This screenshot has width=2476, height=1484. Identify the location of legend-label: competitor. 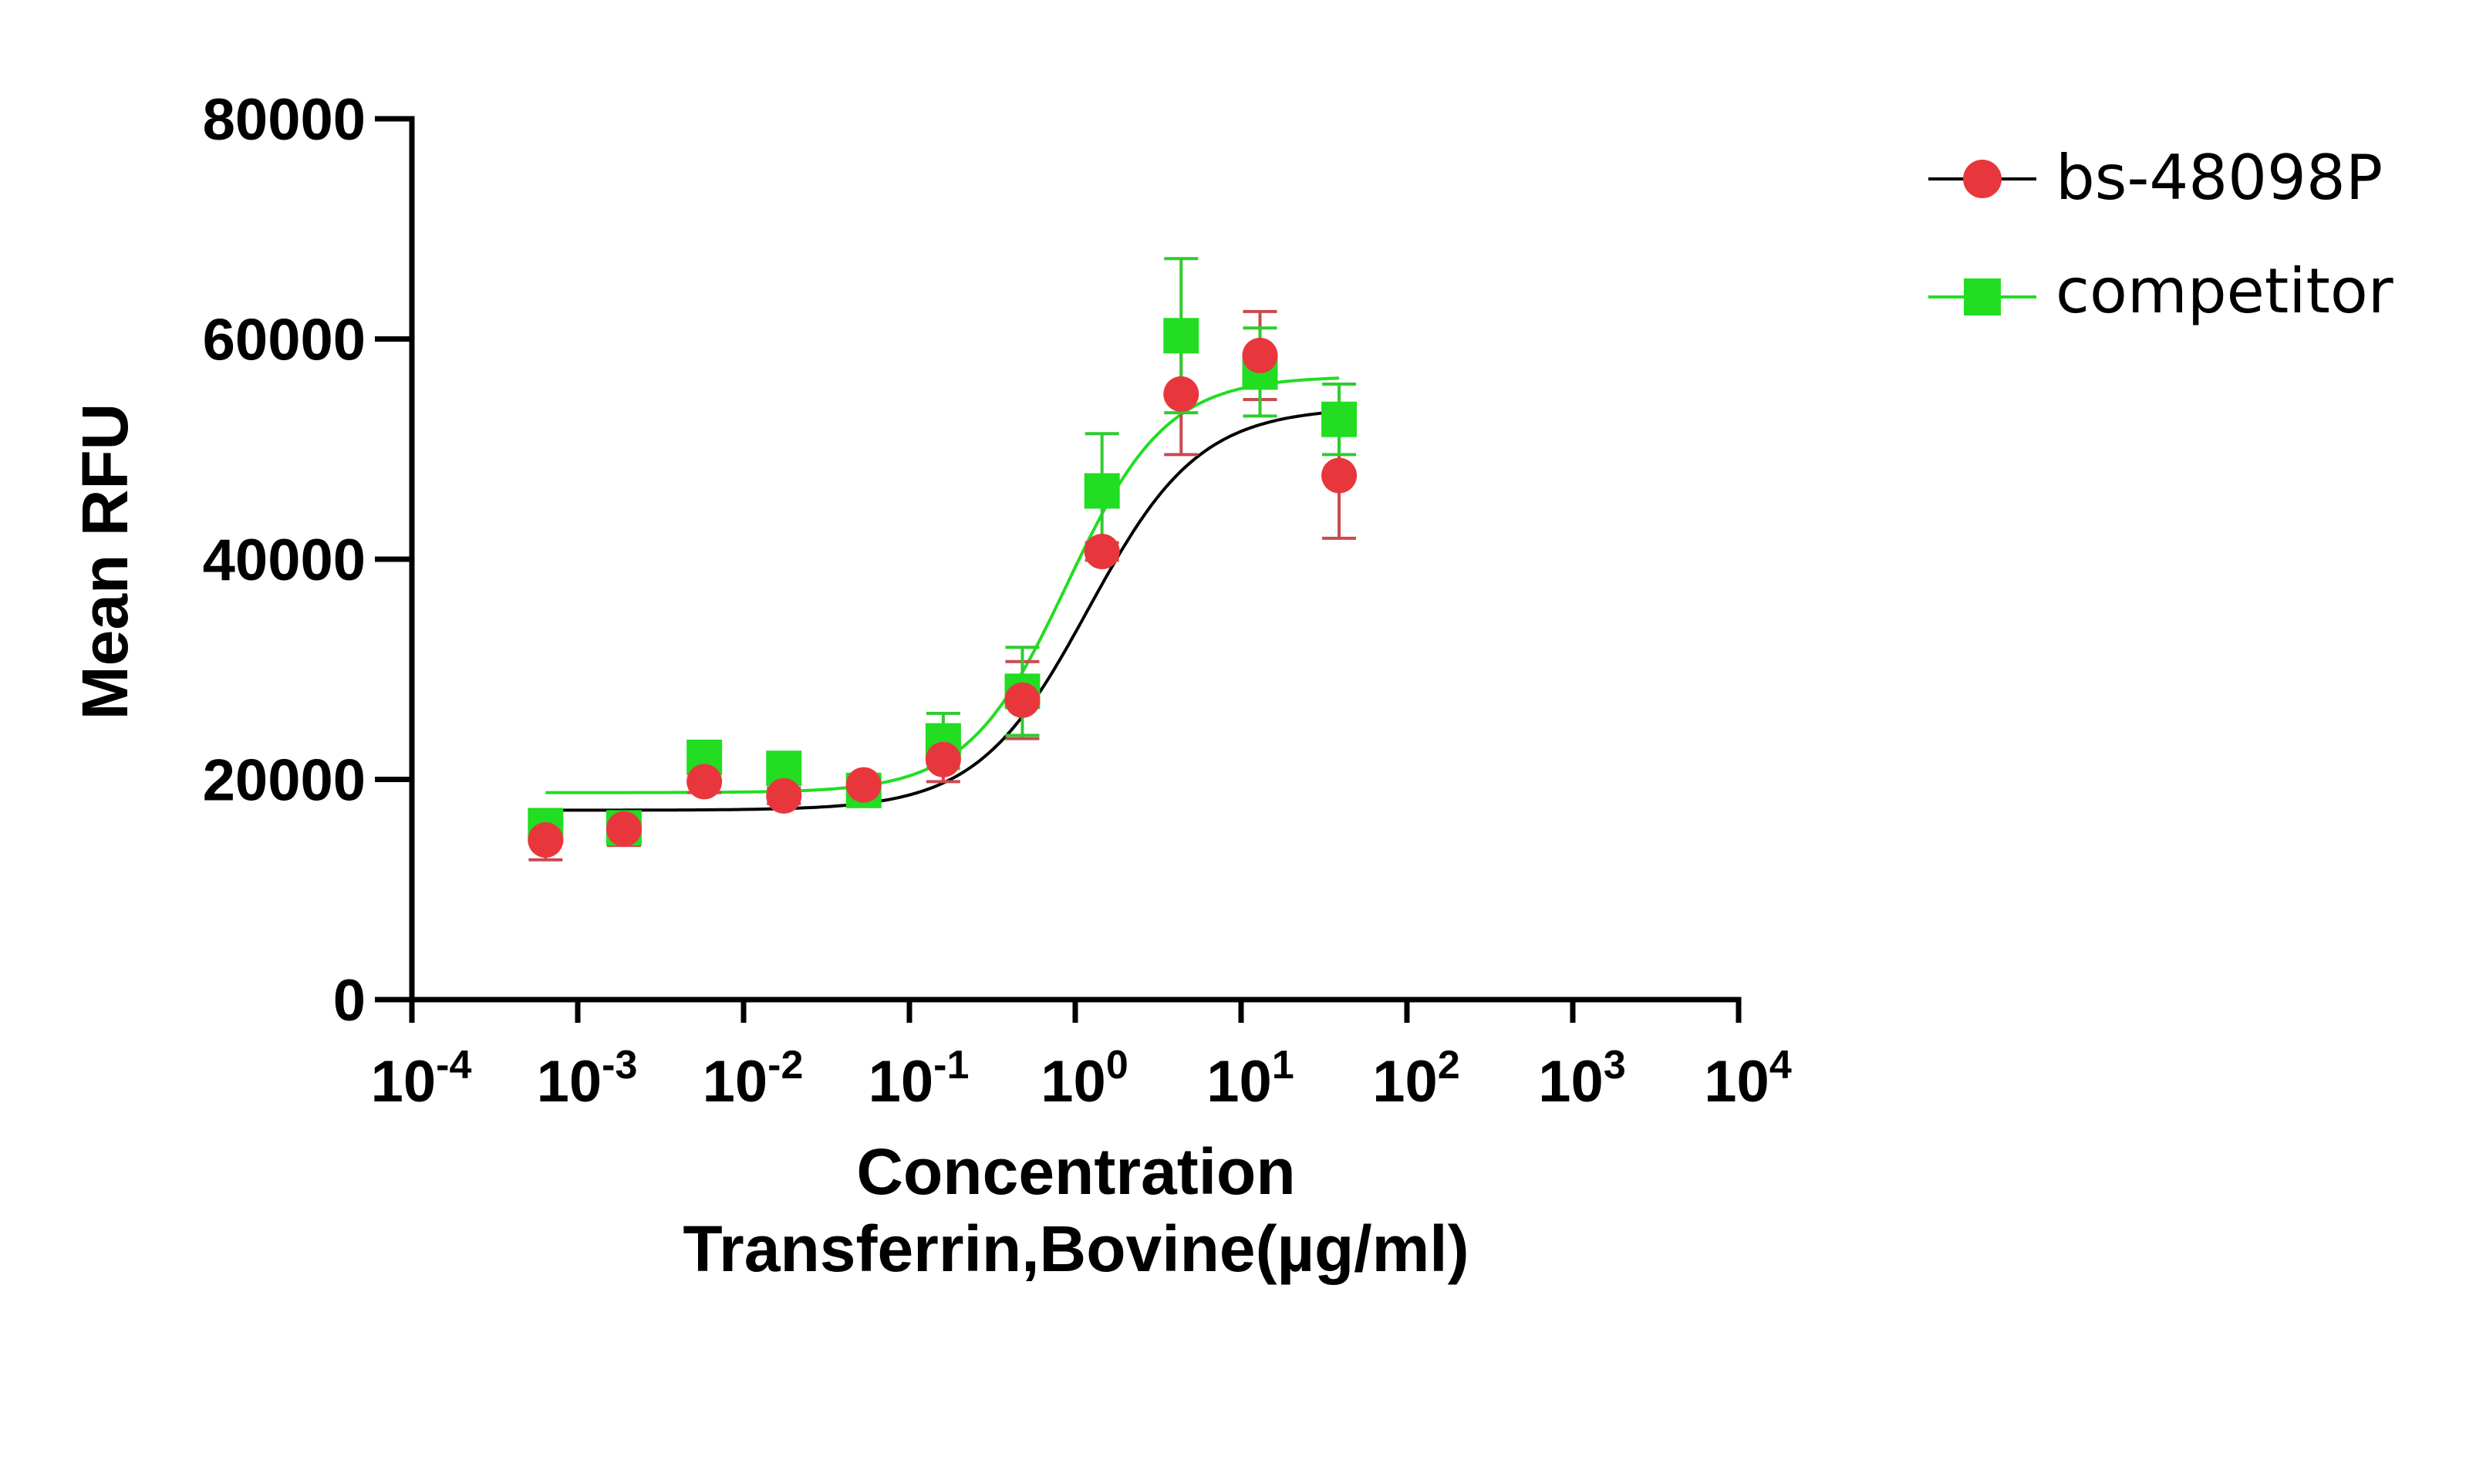
(2224, 291).